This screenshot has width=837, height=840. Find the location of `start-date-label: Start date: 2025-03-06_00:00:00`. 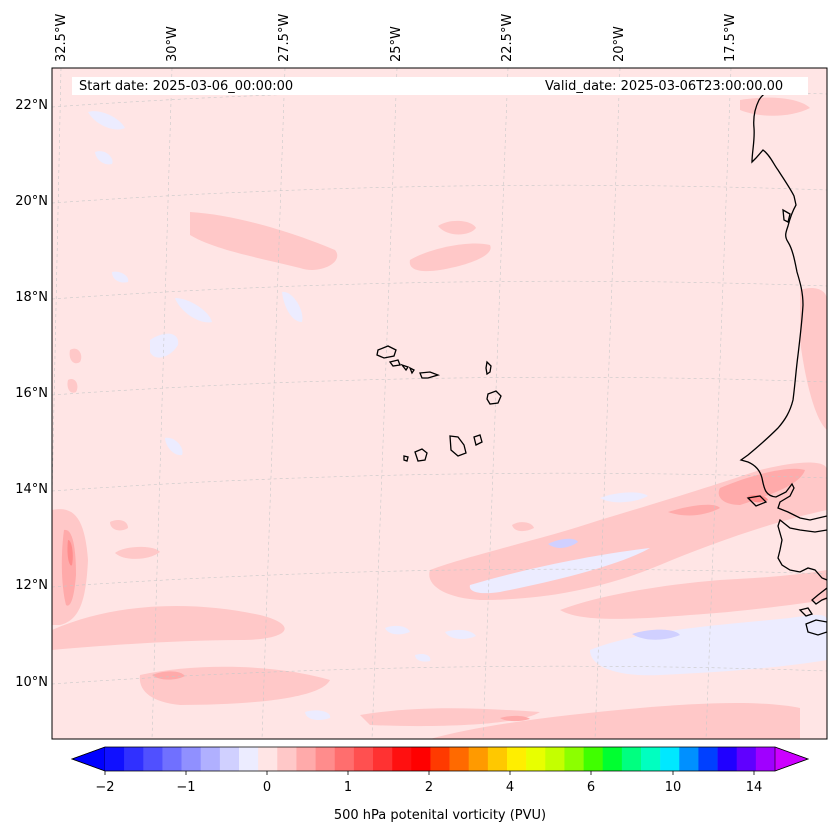

start-date-label: Start date: 2025-03-06_00:00:00 is located at coordinates (186, 86).